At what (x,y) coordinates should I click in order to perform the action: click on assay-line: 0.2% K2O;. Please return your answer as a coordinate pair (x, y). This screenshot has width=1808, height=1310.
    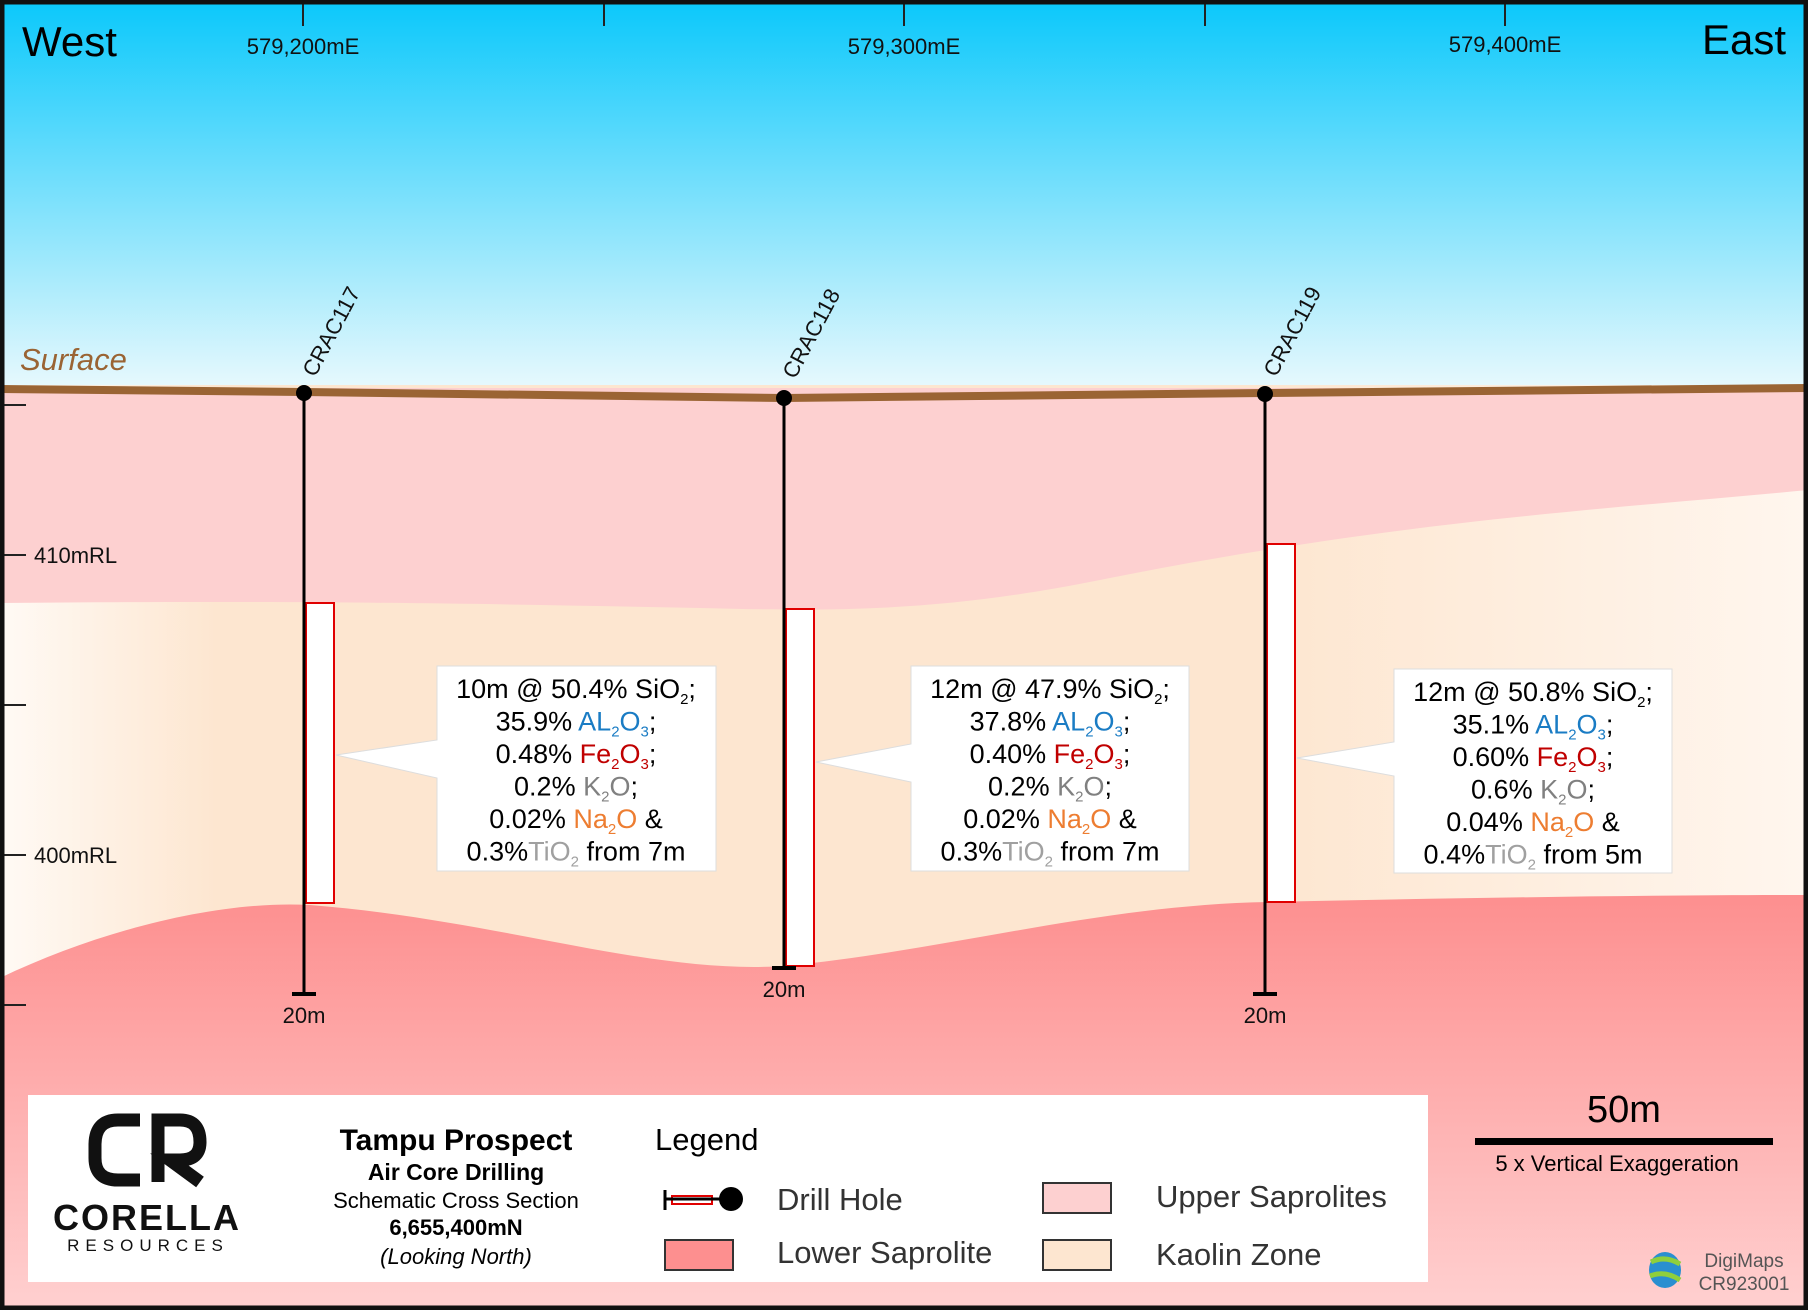
    Looking at the image, I should click on (576, 789).